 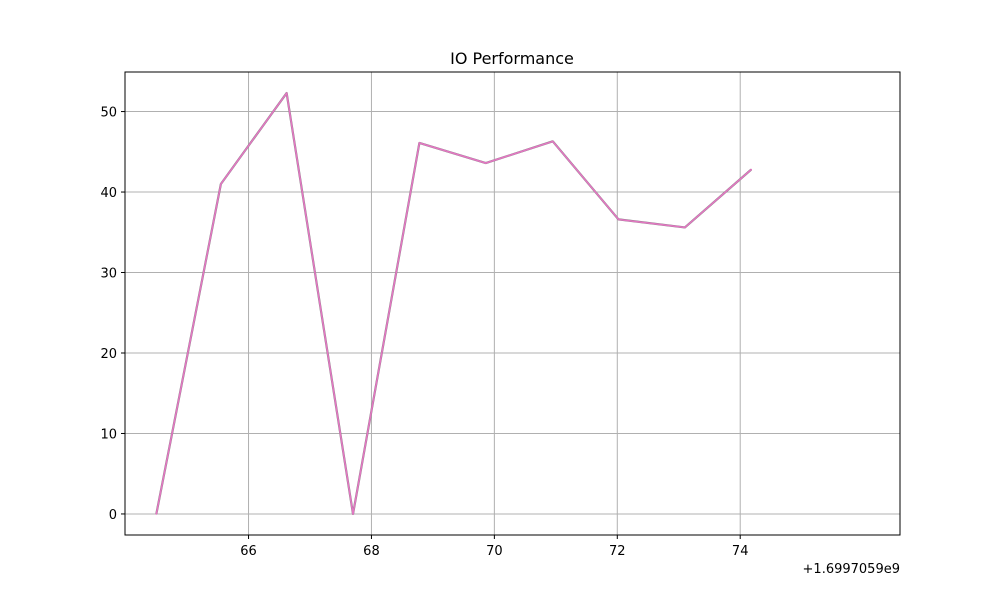 What do you see at coordinates (113, 515) in the screenshot?
I see `y-tick-label: 0` at bounding box center [113, 515].